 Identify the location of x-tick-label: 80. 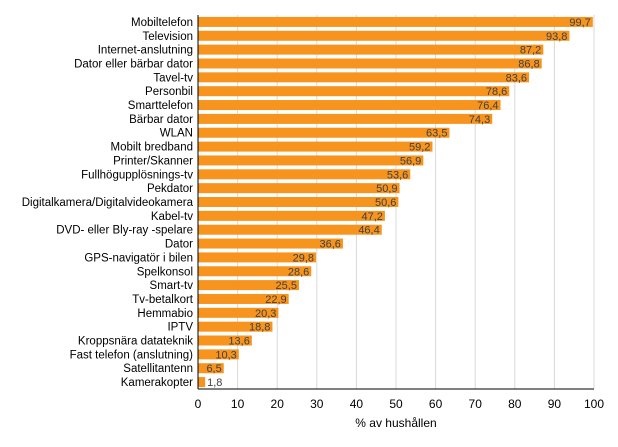
(515, 404).